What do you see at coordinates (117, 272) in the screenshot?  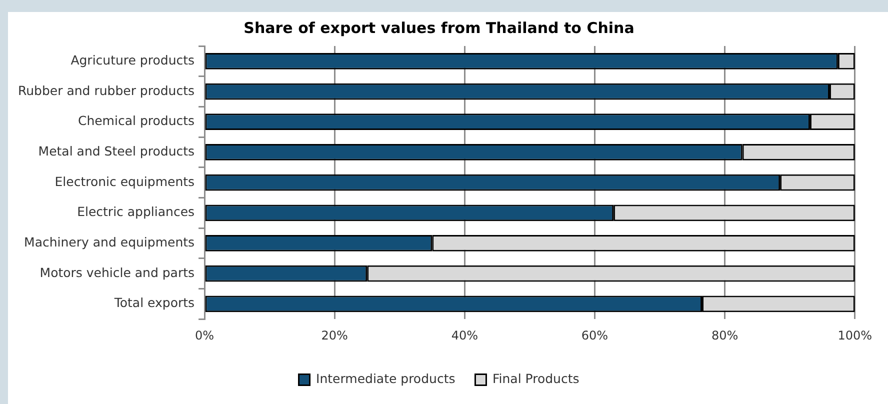 I see `y-tick-label: Motors vehicle and parts` at bounding box center [117, 272].